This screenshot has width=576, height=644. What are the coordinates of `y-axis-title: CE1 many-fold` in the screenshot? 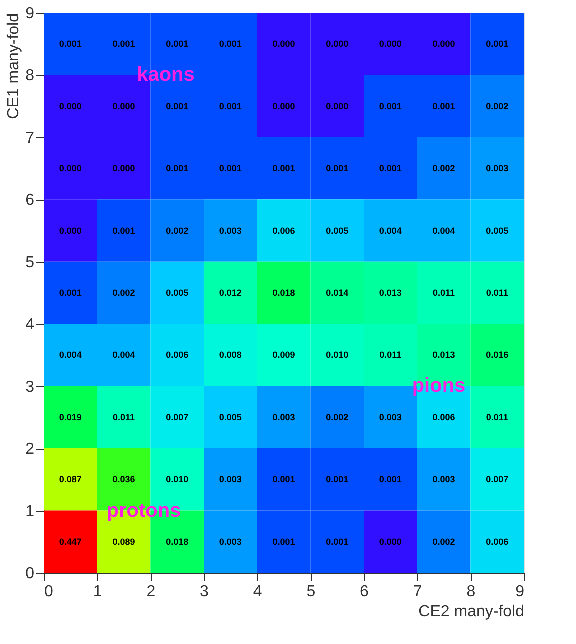 It's located at (14, 67).